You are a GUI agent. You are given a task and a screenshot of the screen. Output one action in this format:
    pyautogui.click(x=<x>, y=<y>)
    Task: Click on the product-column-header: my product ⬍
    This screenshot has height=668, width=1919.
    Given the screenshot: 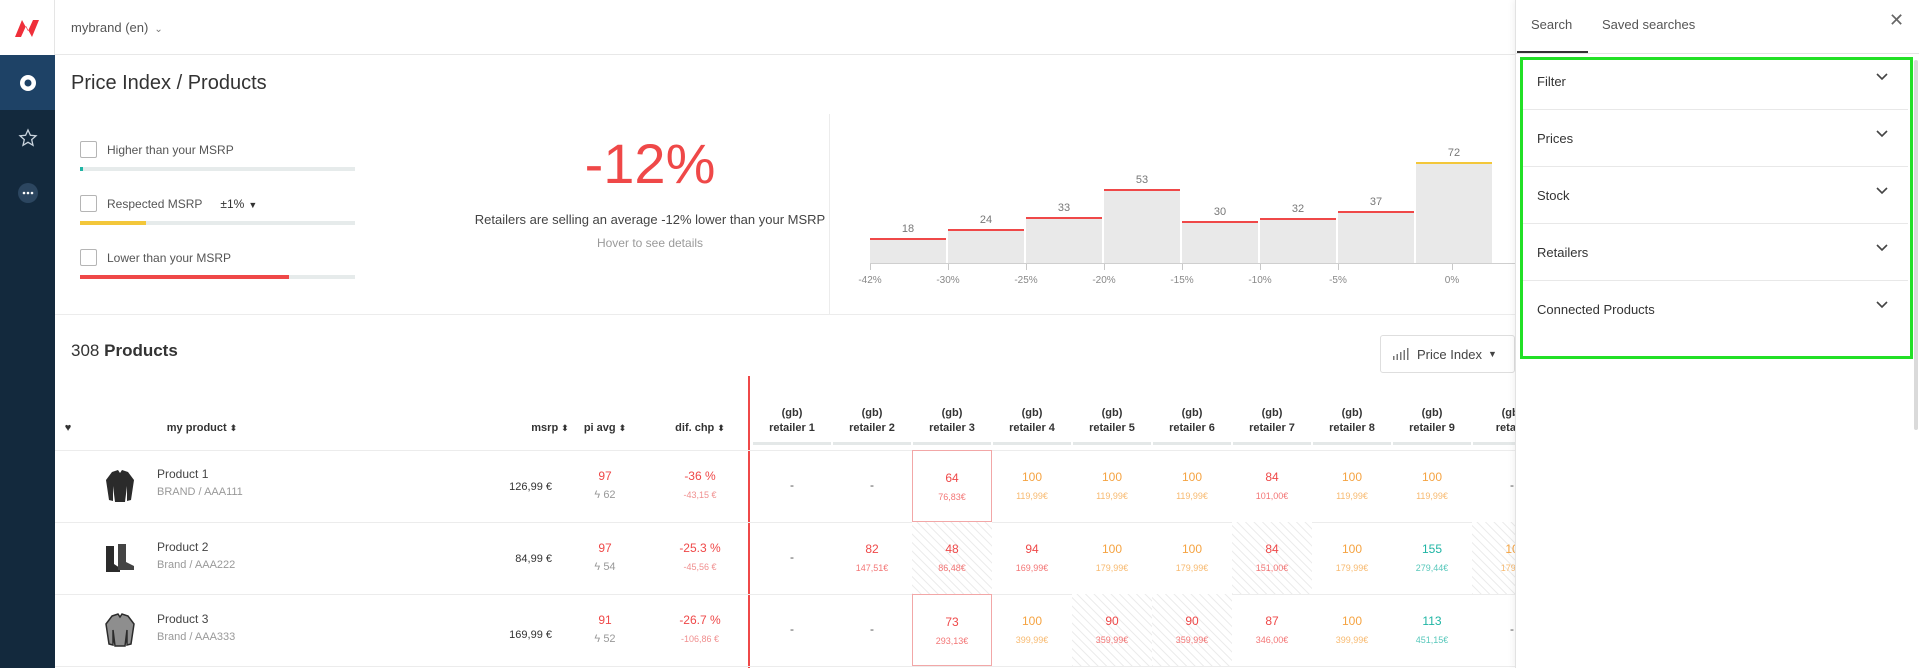 What is the action you would take?
    pyautogui.click(x=202, y=428)
    